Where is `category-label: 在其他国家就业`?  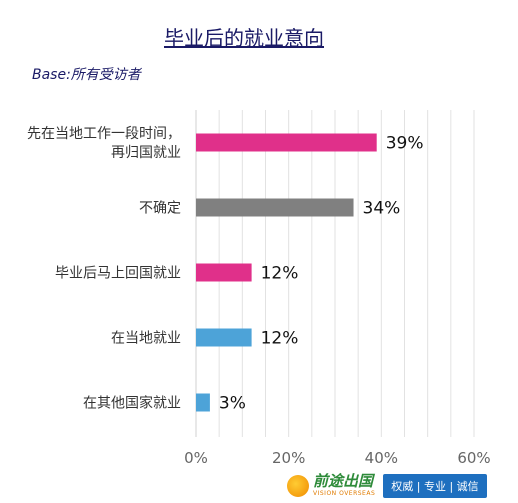 category-label: 在其他国家就业 is located at coordinates (132, 403).